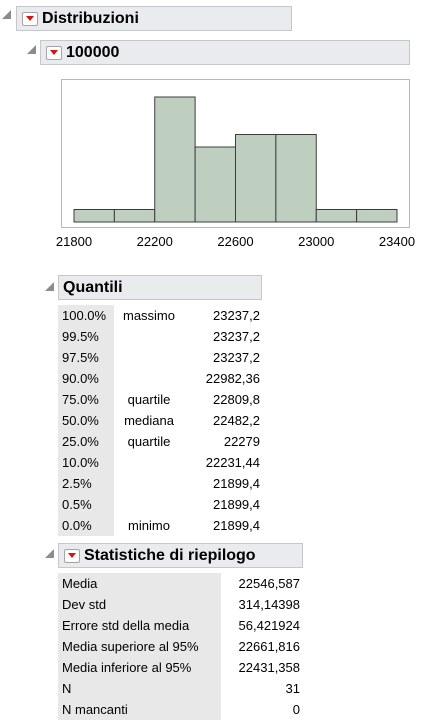 The height and width of the screenshot is (727, 438). Describe the element at coordinates (236, 420) in the screenshot. I see `quantile-value: 22482,2` at that location.